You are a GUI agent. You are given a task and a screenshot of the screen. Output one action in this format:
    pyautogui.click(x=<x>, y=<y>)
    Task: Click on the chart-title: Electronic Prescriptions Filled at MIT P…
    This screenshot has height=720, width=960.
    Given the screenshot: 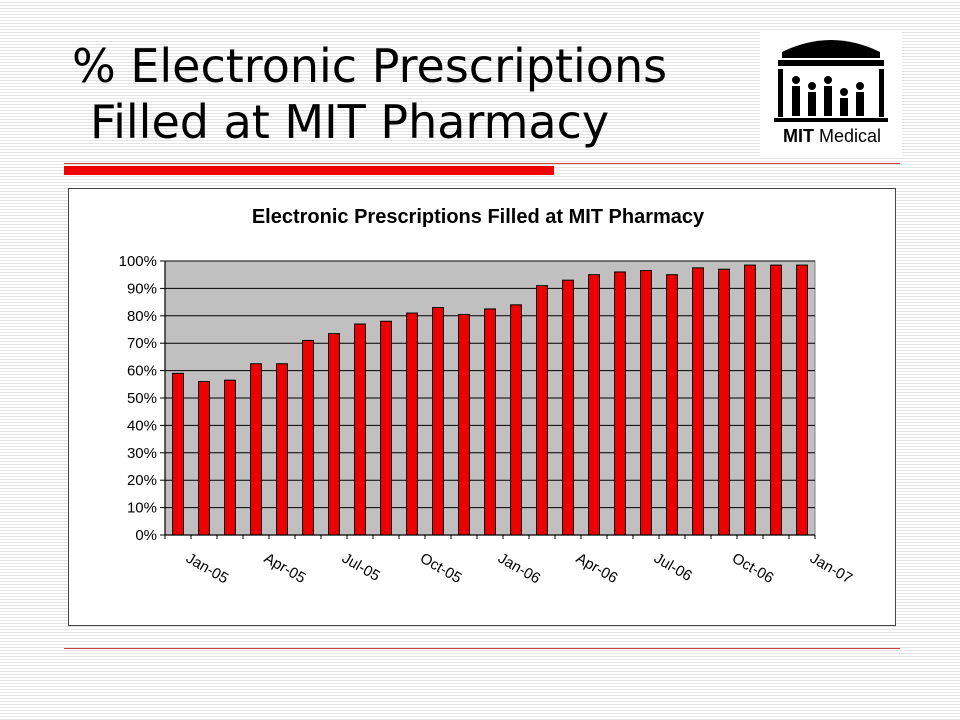 What is the action you would take?
    pyautogui.click(x=478, y=217)
    